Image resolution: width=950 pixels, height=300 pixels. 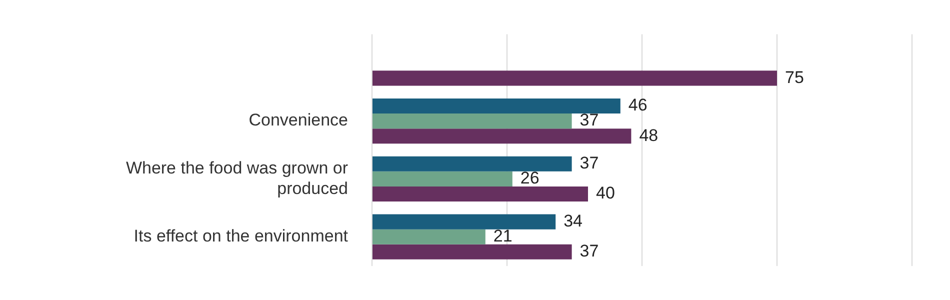 What do you see at coordinates (298, 120) in the screenshot?
I see `y-tick-label: Convenience` at bounding box center [298, 120].